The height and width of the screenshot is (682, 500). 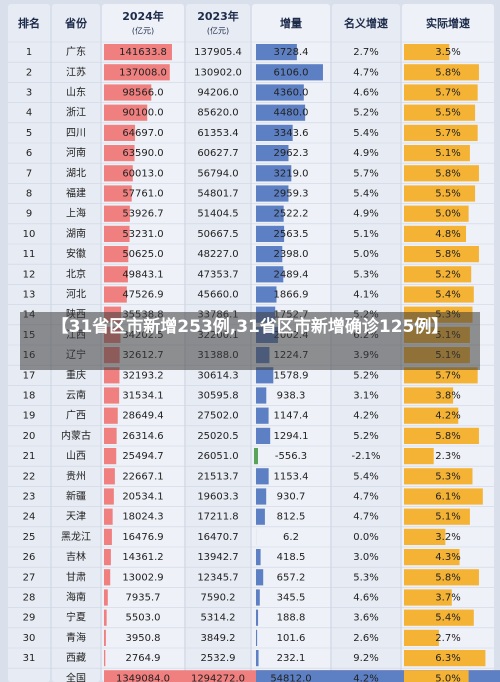 I want to click on cell: 25020.5, so click(x=217, y=436).